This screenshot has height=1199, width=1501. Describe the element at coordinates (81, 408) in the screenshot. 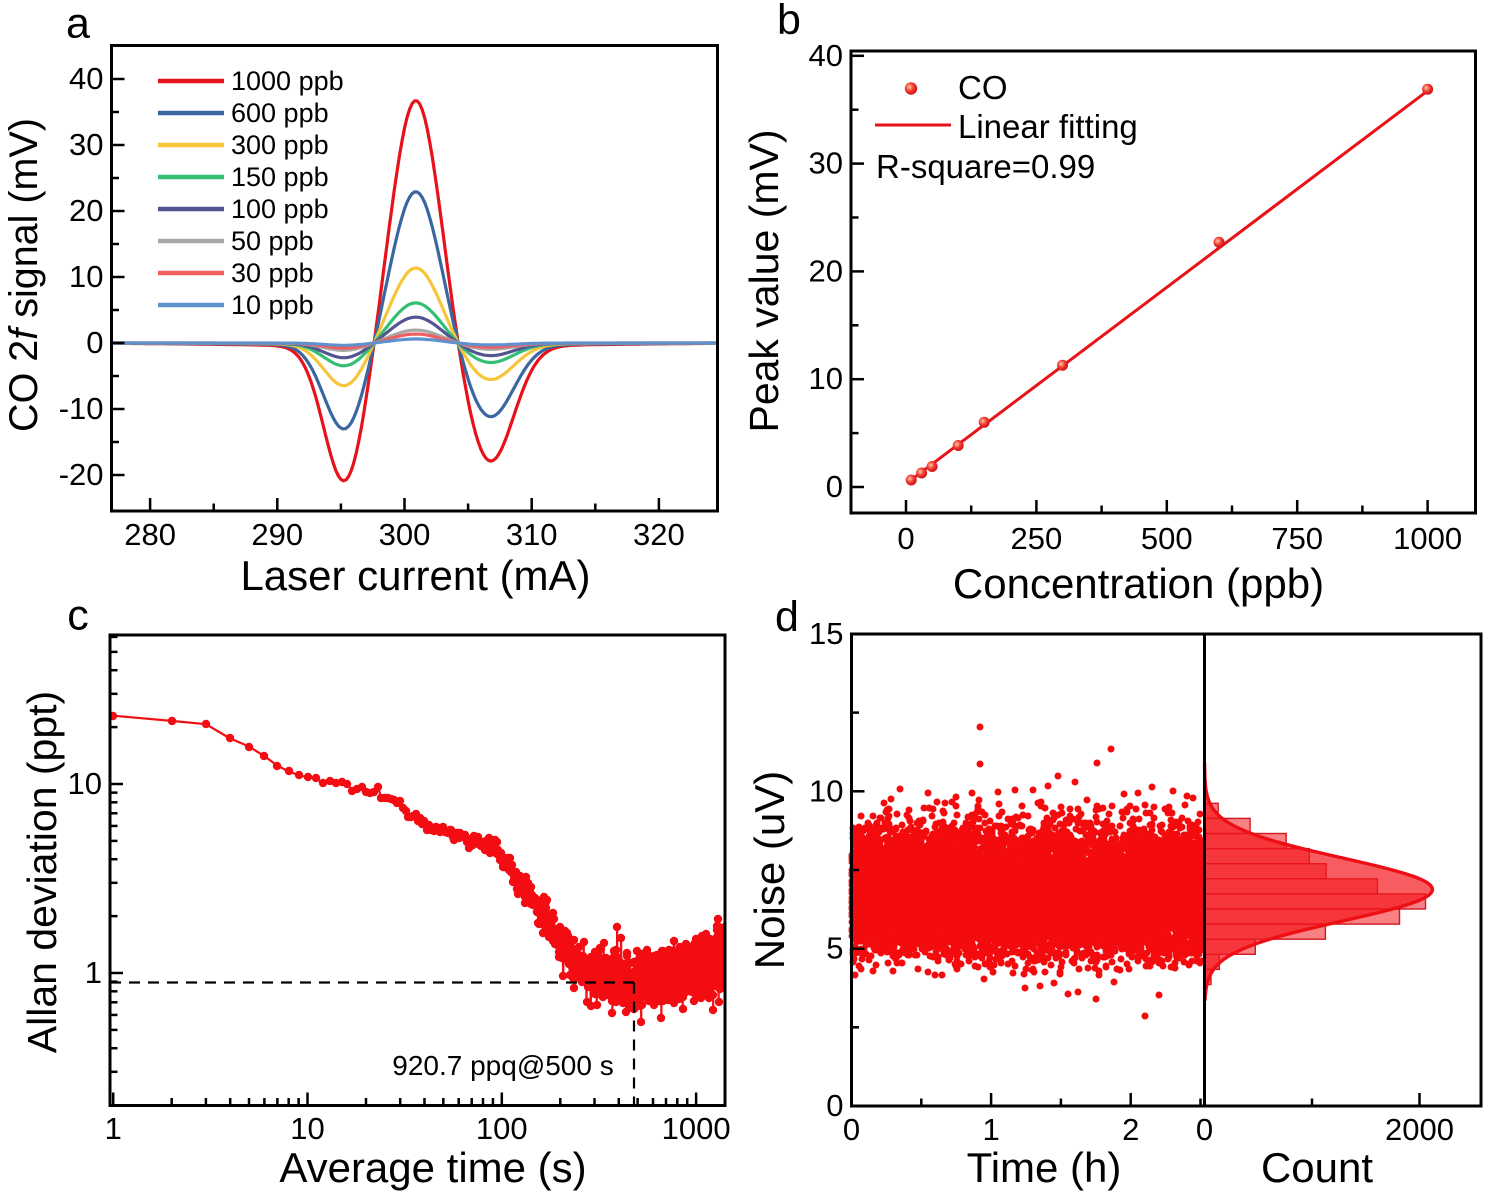

I see `svg-text: -10` at that location.